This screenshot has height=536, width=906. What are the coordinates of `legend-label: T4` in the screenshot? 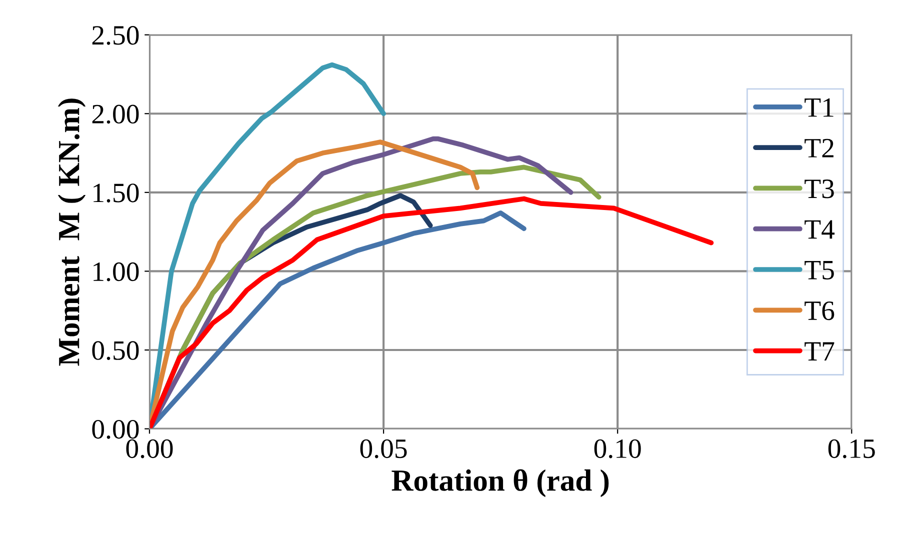 It's located at (819, 229).